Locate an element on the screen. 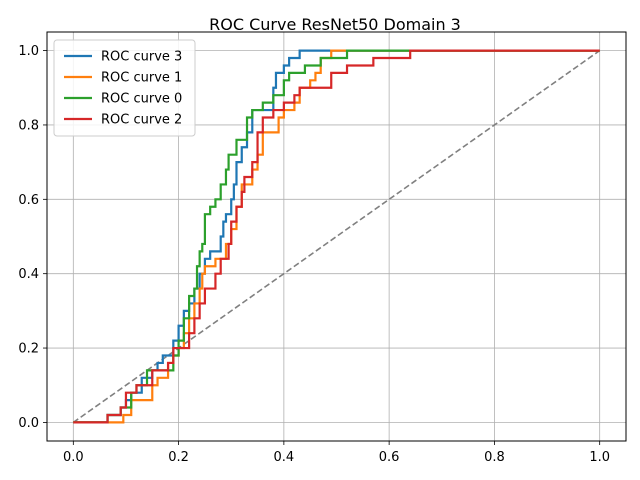 The image size is (640, 480). chart-title: ROC Curve ResNet50 Domain 3 is located at coordinates (335, 24).